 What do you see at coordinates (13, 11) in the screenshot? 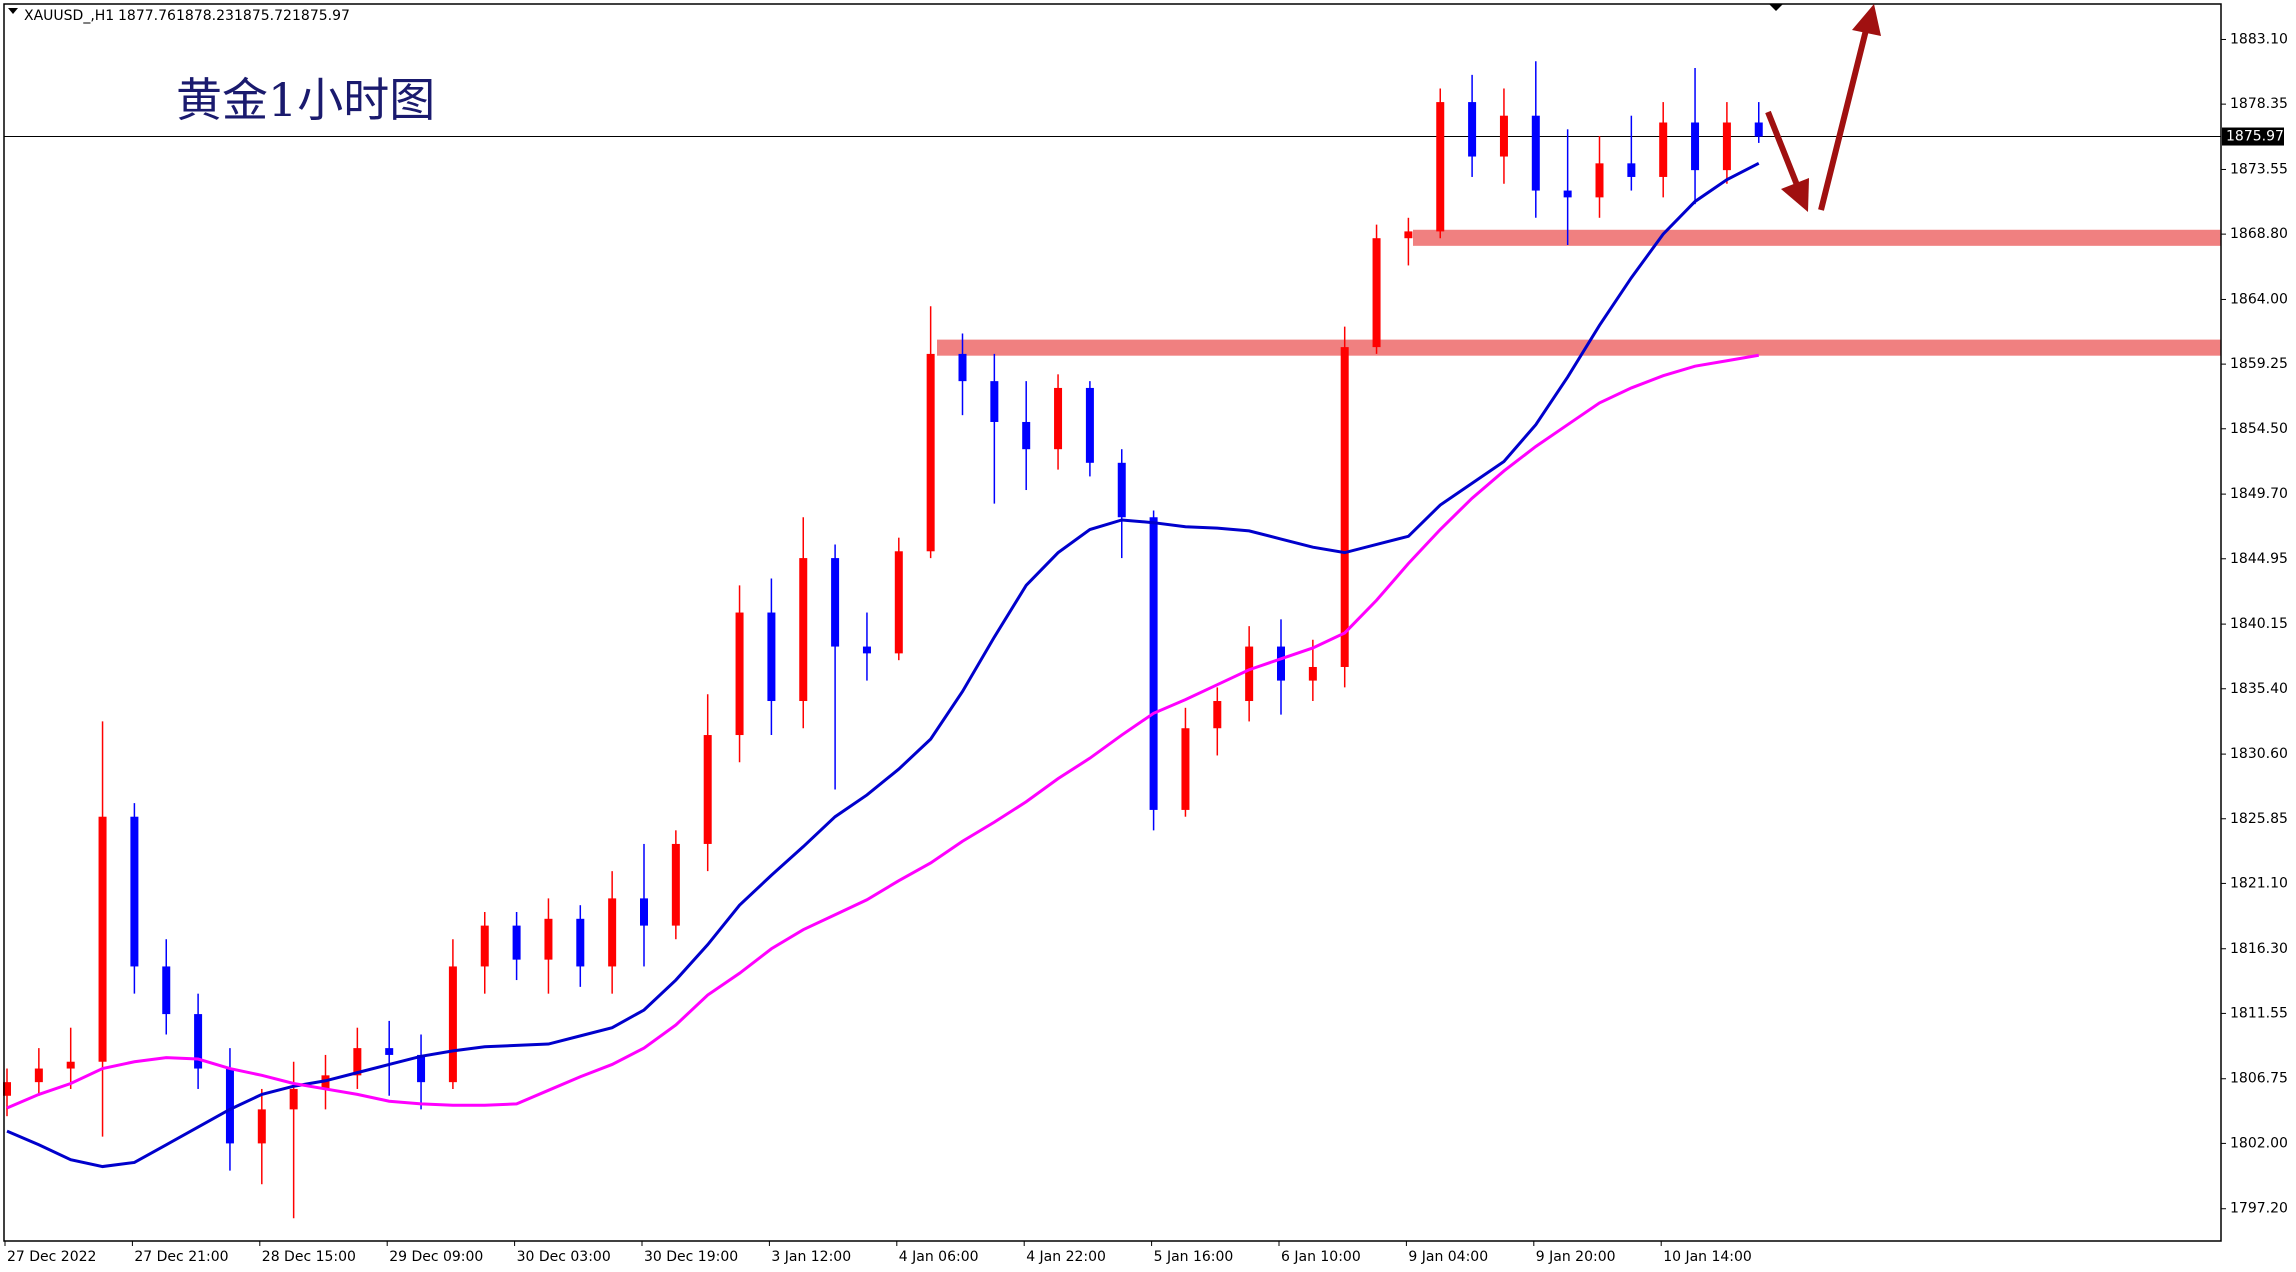
I see `menu-triangle` at bounding box center [13, 11].